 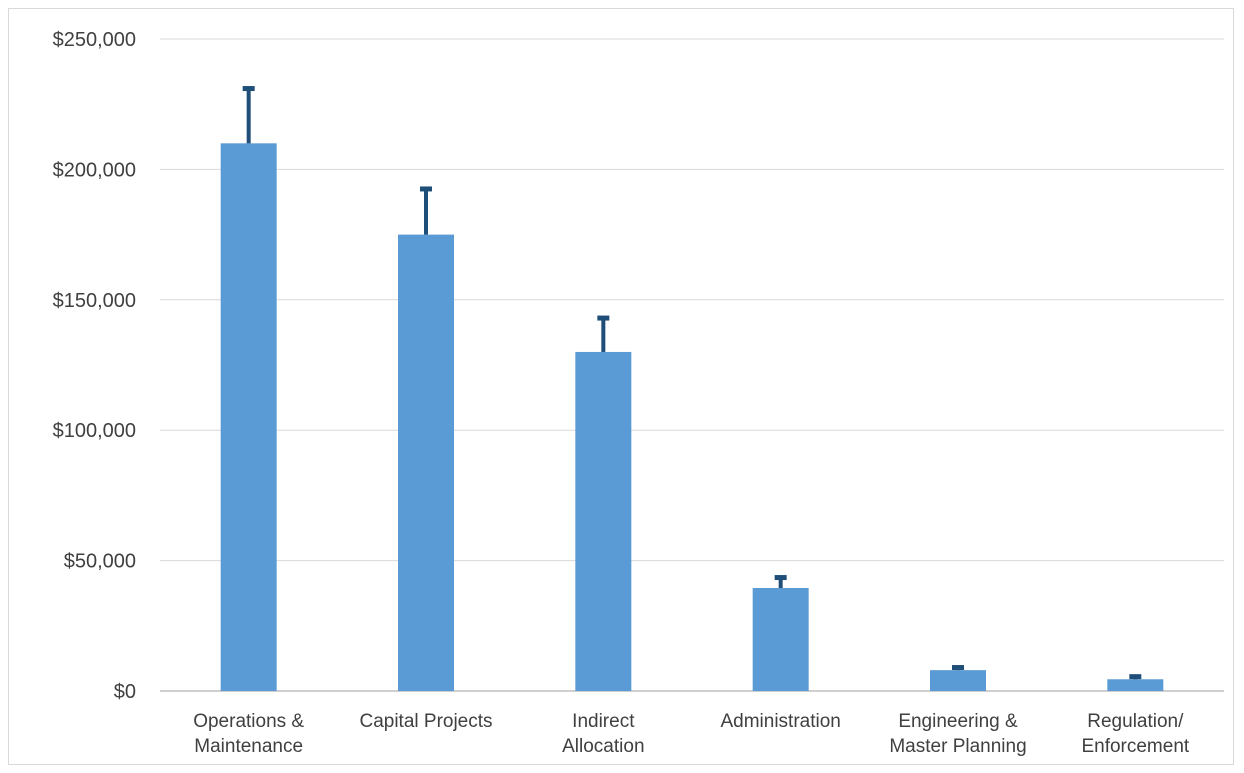 I want to click on x-tick-label-line: Master Planning, so click(x=957, y=746).